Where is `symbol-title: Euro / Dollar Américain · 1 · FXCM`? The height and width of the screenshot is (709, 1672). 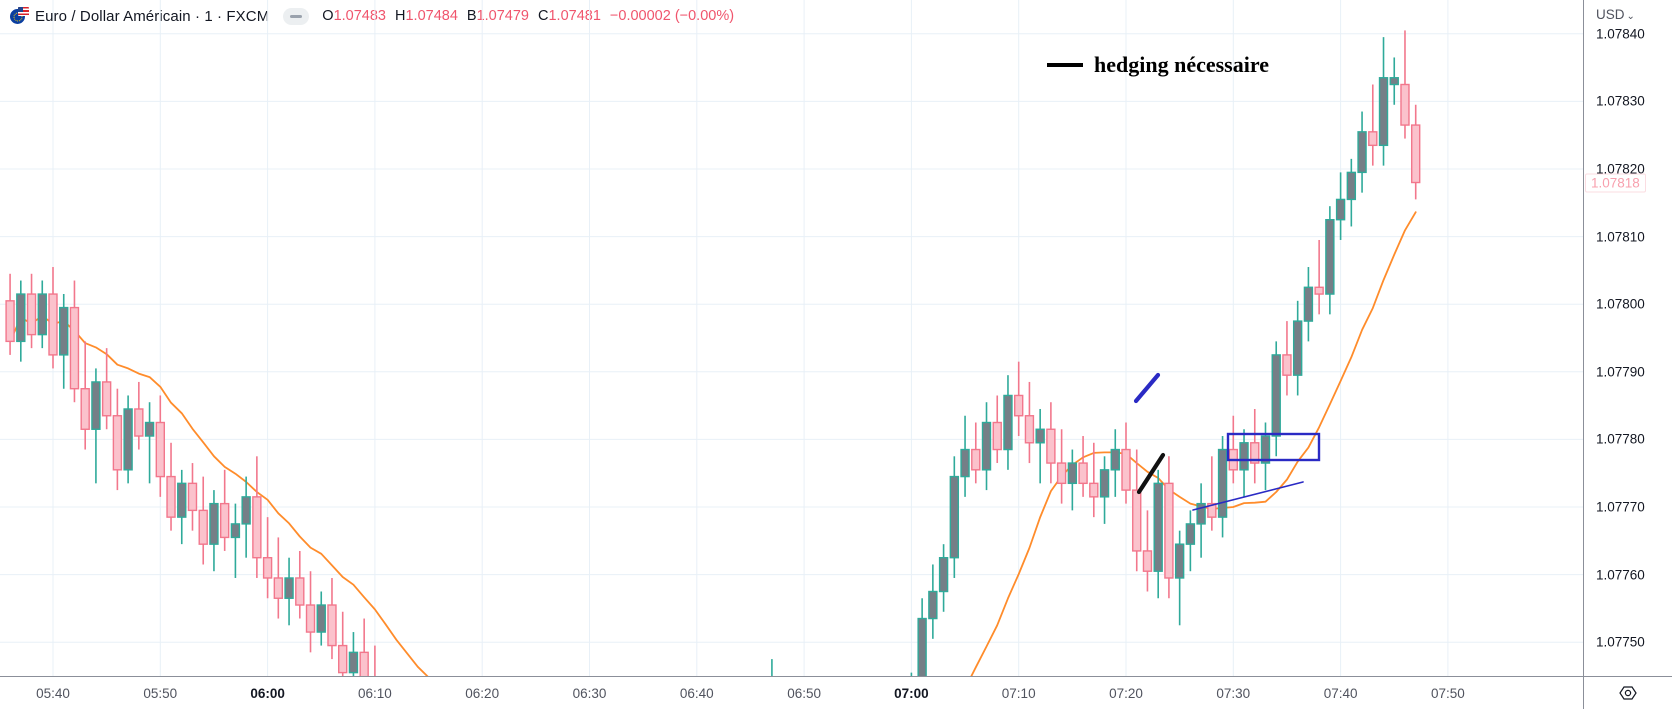 symbol-title: Euro / Dollar Américain · 1 · FXCM is located at coordinates (152, 16).